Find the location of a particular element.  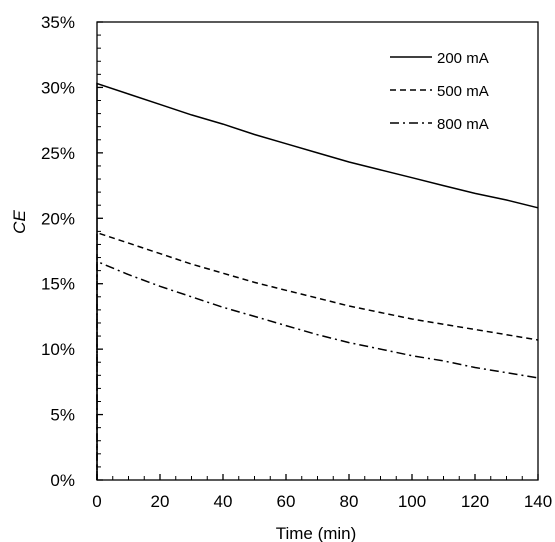

y-tick-label: 20% is located at coordinates (58, 218).